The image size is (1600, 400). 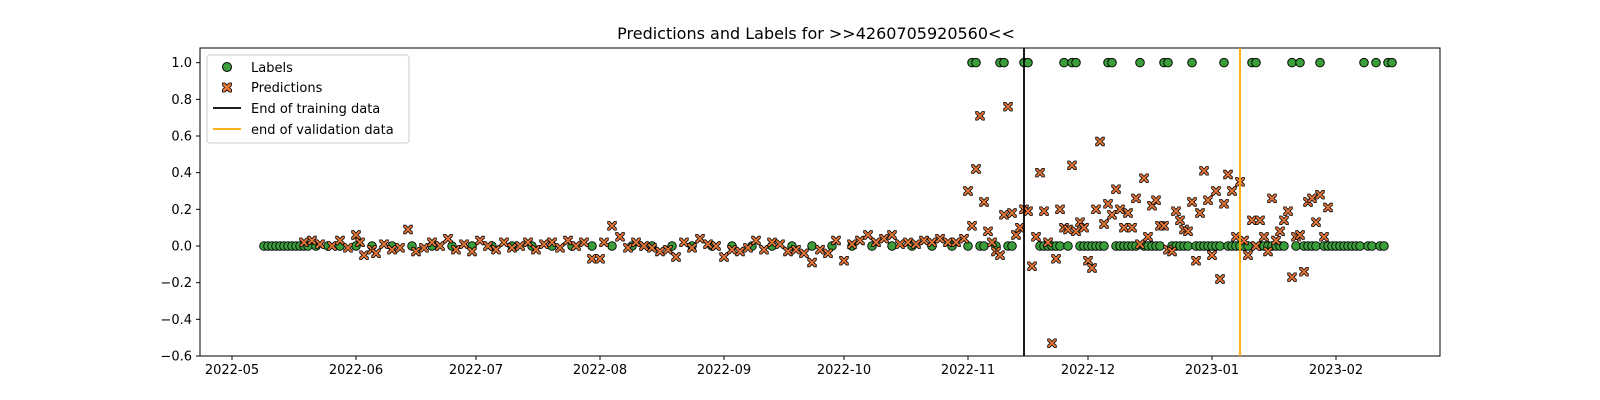 I want to click on y-tick-label: 0.6, so click(x=181, y=137).